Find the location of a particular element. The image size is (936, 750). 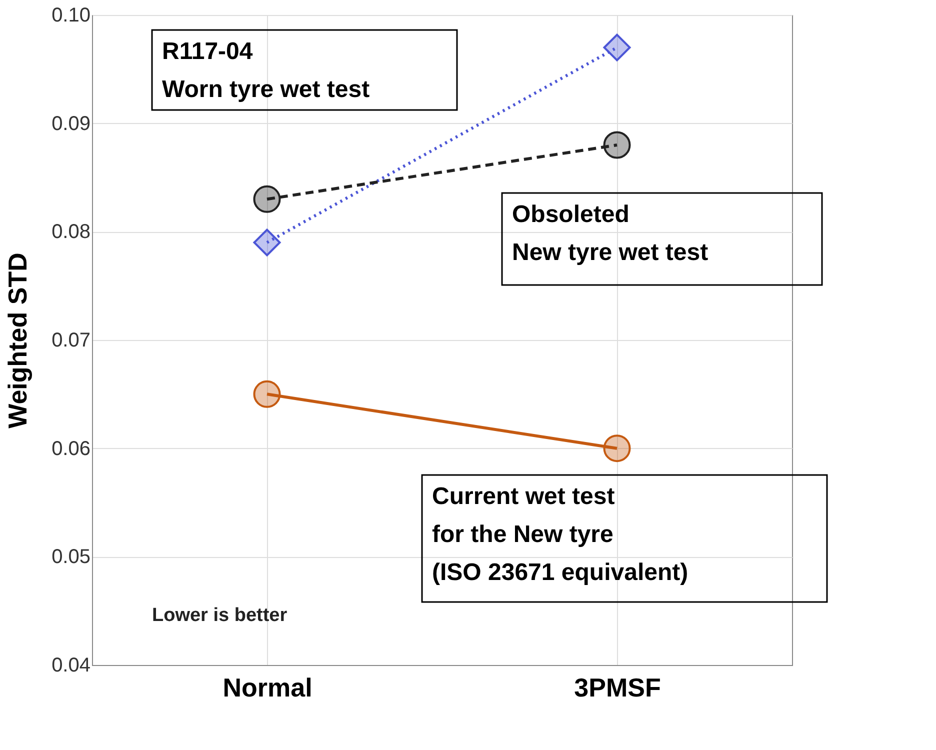

x-tick-label: 3PMSF is located at coordinates (617, 687).